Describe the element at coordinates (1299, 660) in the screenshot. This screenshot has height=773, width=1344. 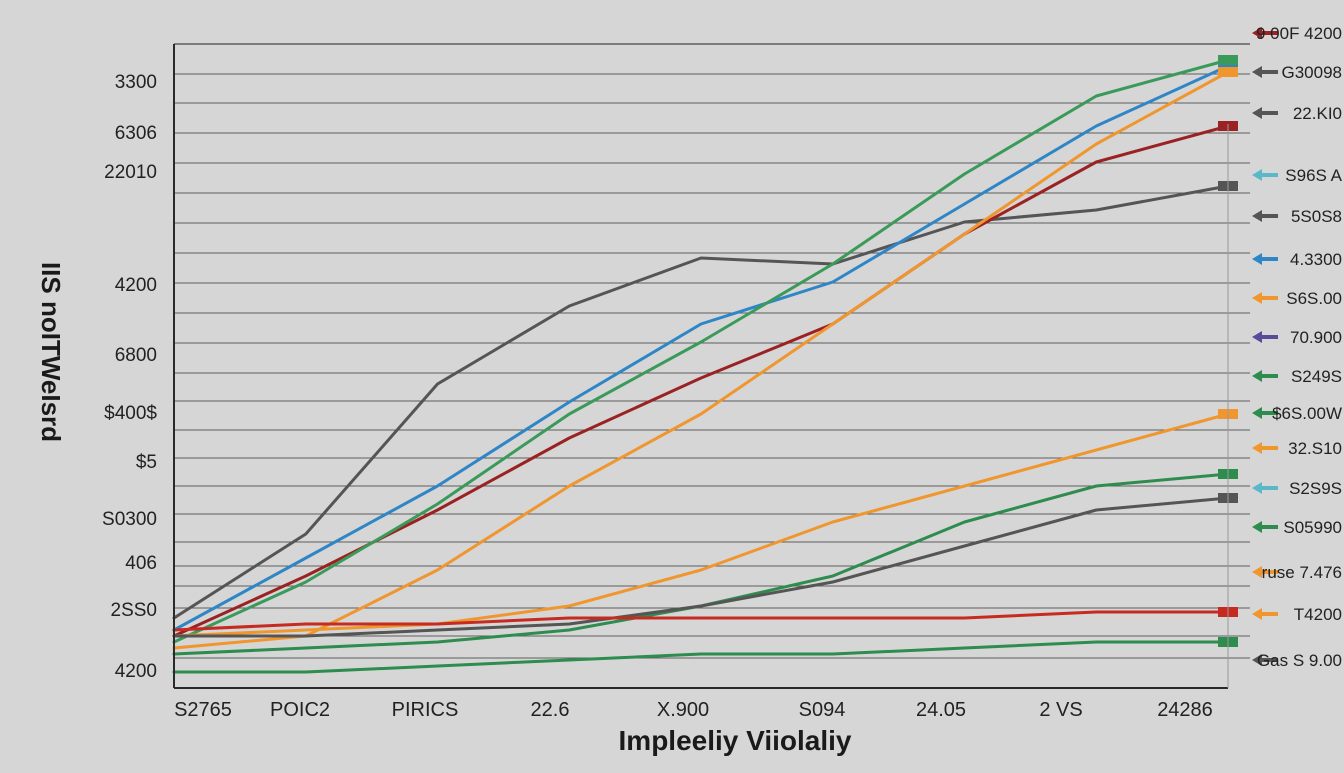
I see `legend-label: Gas S 9.00` at that location.